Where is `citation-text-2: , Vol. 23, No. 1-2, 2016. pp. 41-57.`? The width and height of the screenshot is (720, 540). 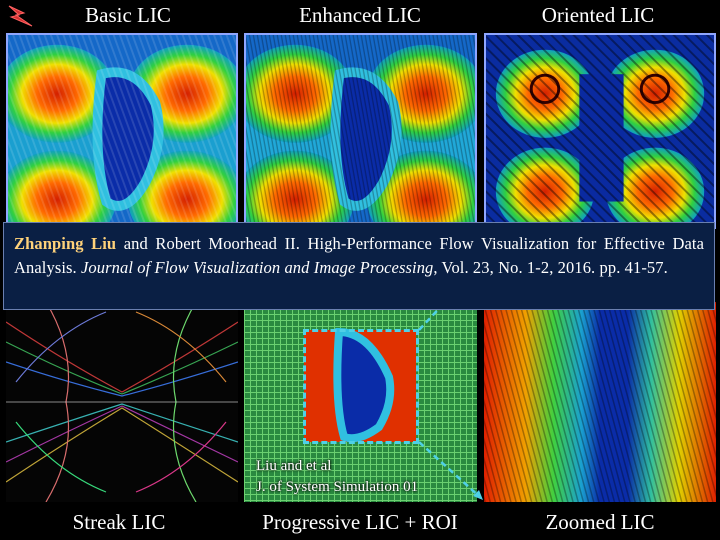 citation-text-2: , Vol. 23, No. 1-2, 2016. pp. 41-57. is located at coordinates (550, 267).